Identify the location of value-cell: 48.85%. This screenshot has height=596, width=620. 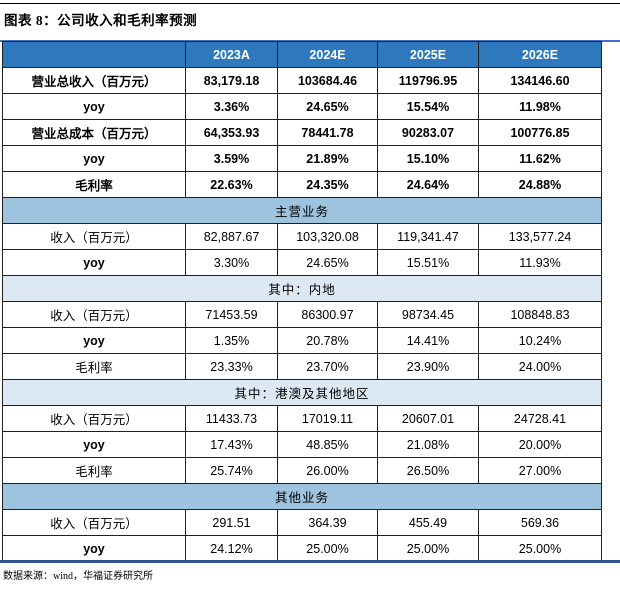
(327, 444).